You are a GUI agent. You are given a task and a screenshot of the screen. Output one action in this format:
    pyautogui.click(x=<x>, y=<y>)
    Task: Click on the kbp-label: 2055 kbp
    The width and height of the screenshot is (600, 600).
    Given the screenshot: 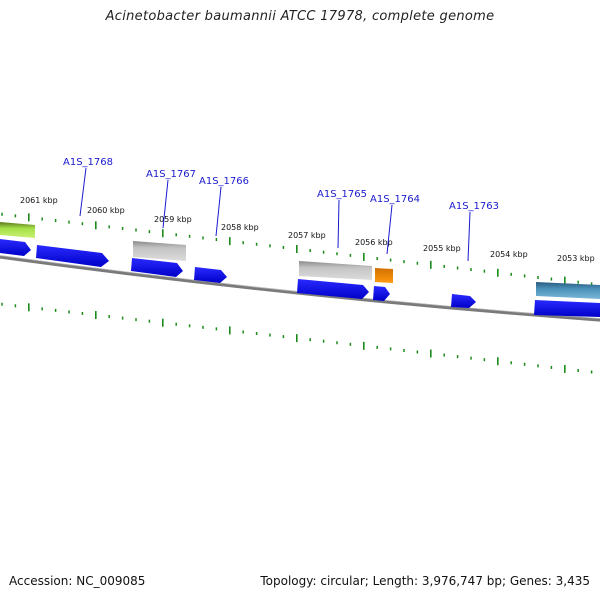 What is the action you would take?
    pyautogui.click(x=442, y=248)
    